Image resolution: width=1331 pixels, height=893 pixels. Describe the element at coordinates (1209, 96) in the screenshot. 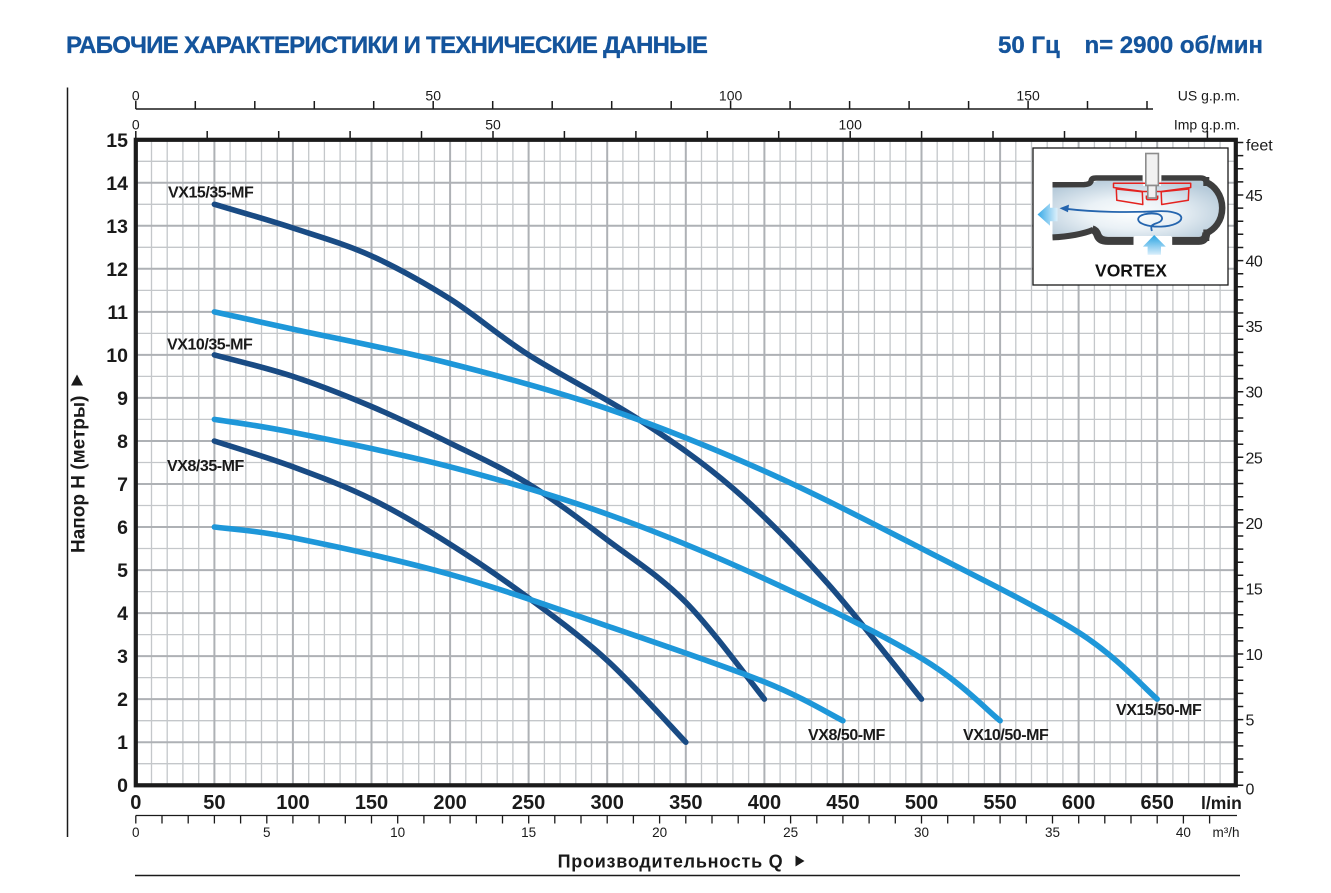

I see `svg-text: US g.p.m.` at that location.